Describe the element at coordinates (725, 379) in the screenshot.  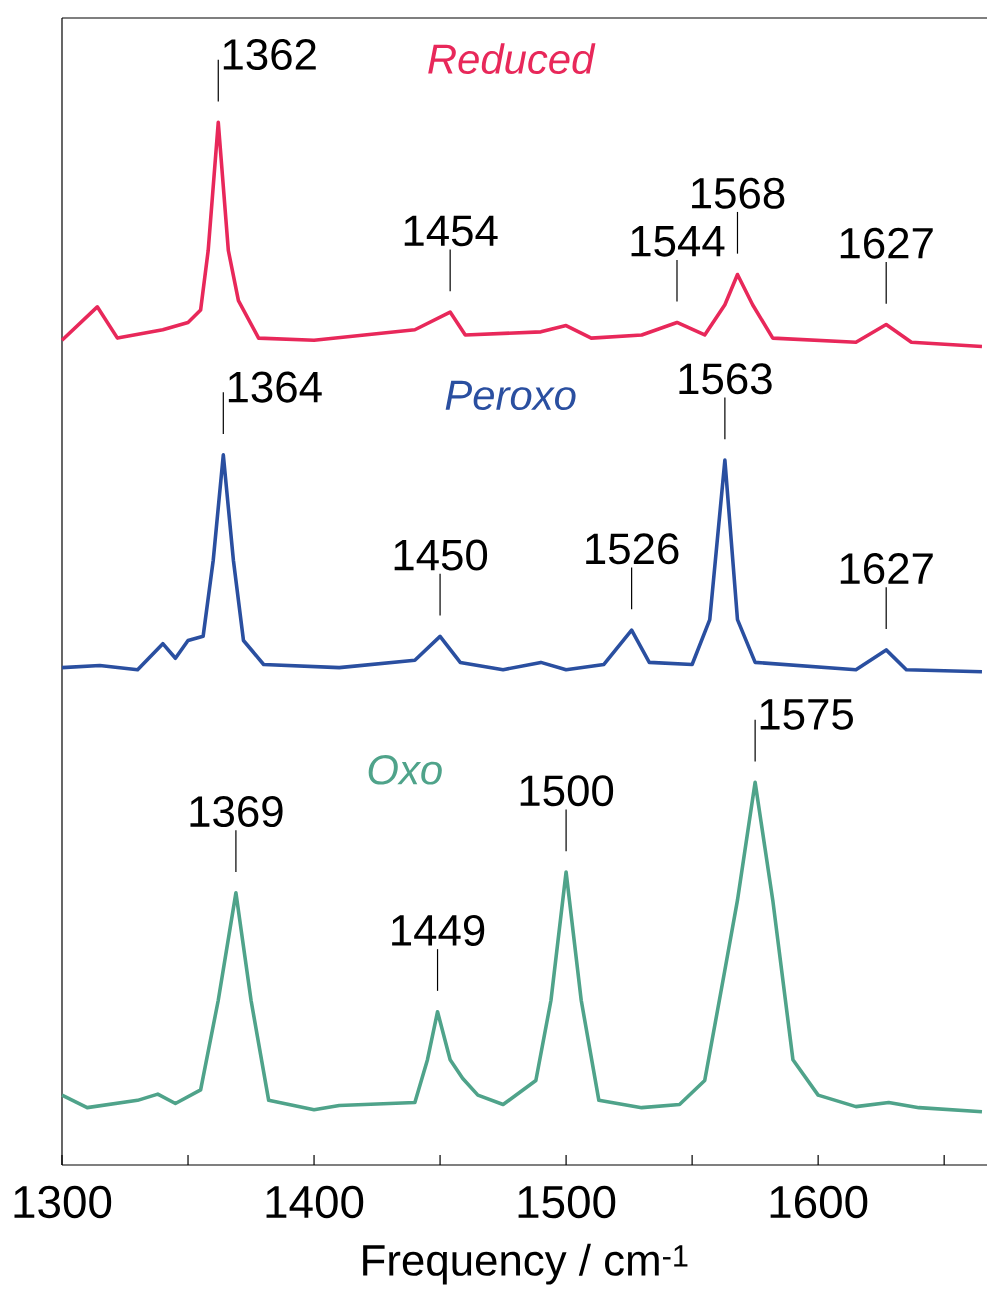
I see `annotation: 1563` at that location.